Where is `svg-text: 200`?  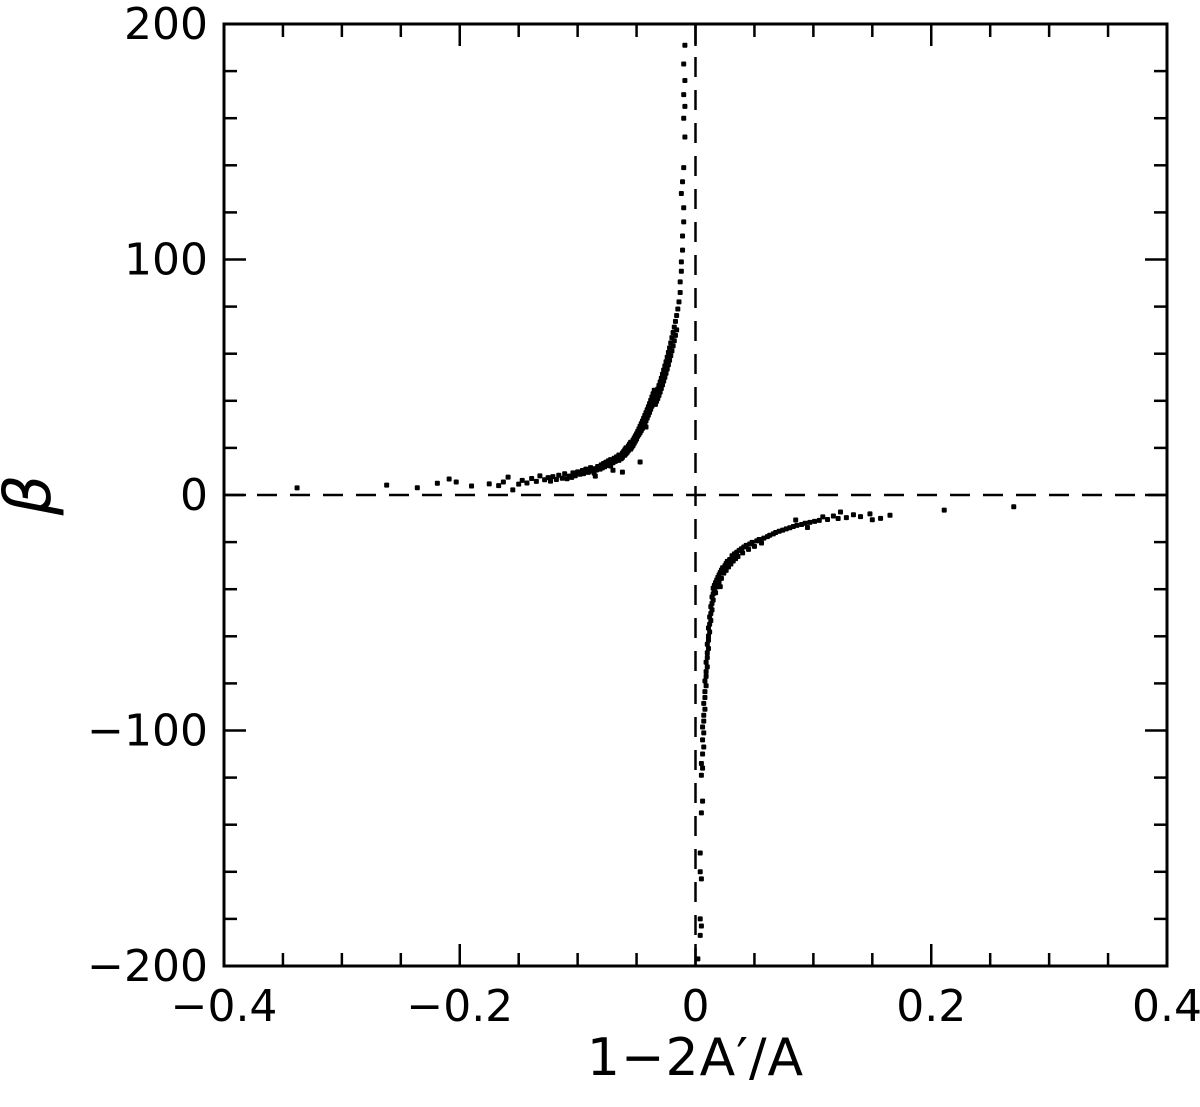 svg-text: 200 is located at coordinates (166, 25).